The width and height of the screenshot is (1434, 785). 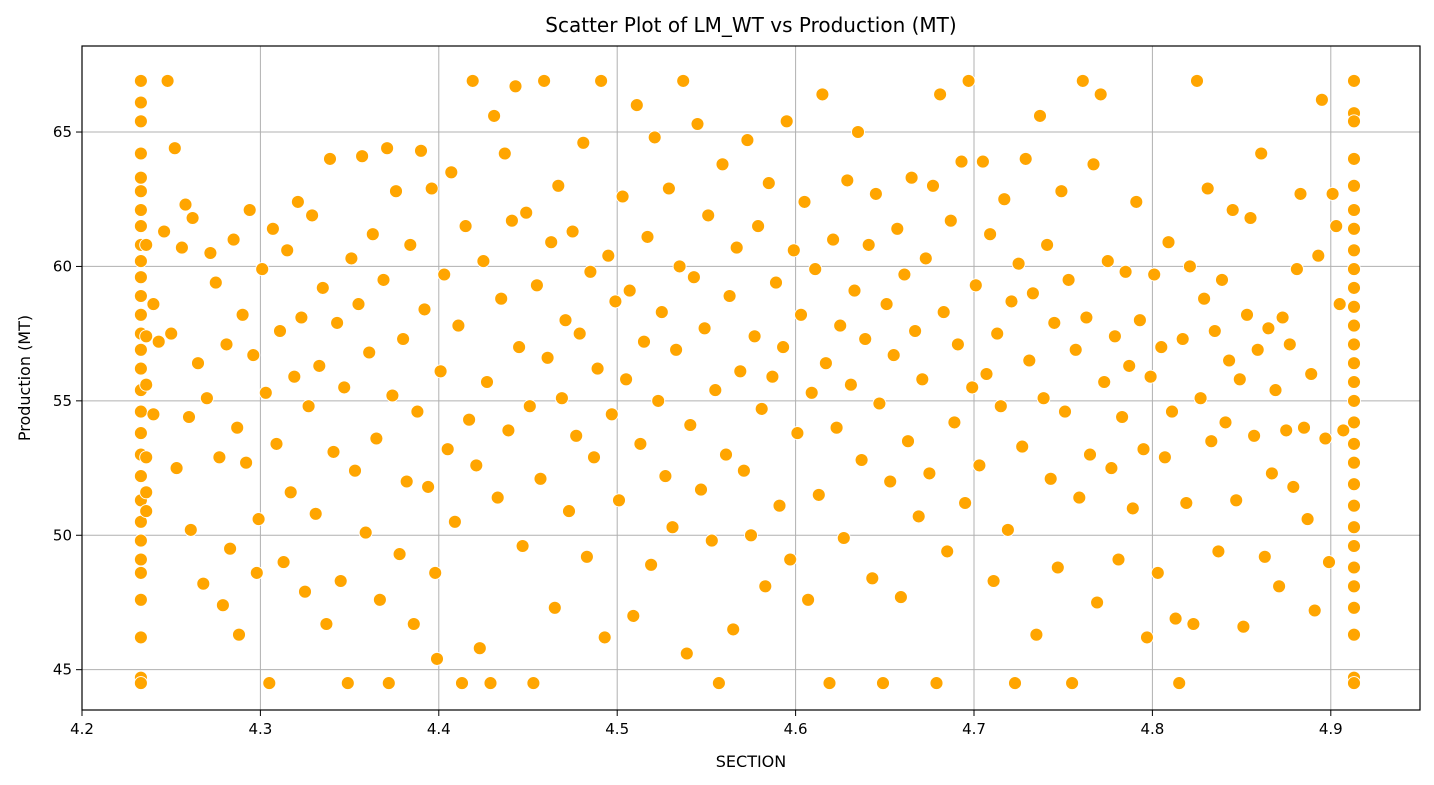 What do you see at coordinates (751, 761) in the screenshot?
I see `x-axis-label: SECTION` at bounding box center [751, 761].